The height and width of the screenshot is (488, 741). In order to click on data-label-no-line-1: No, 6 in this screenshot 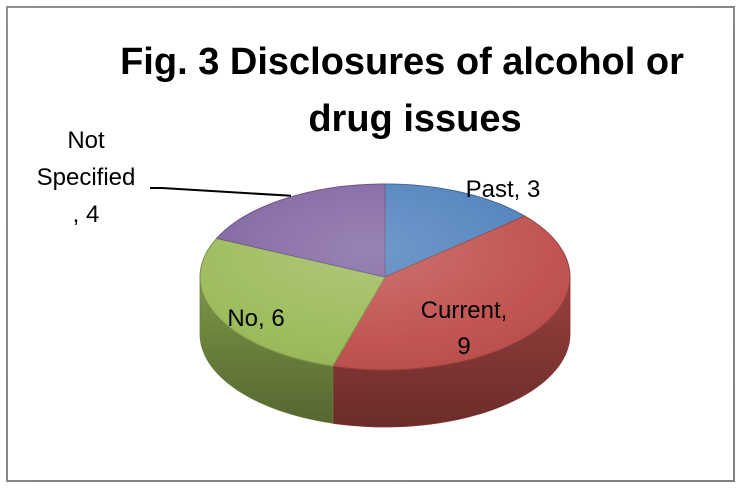, I will do `click(255, 318)`.